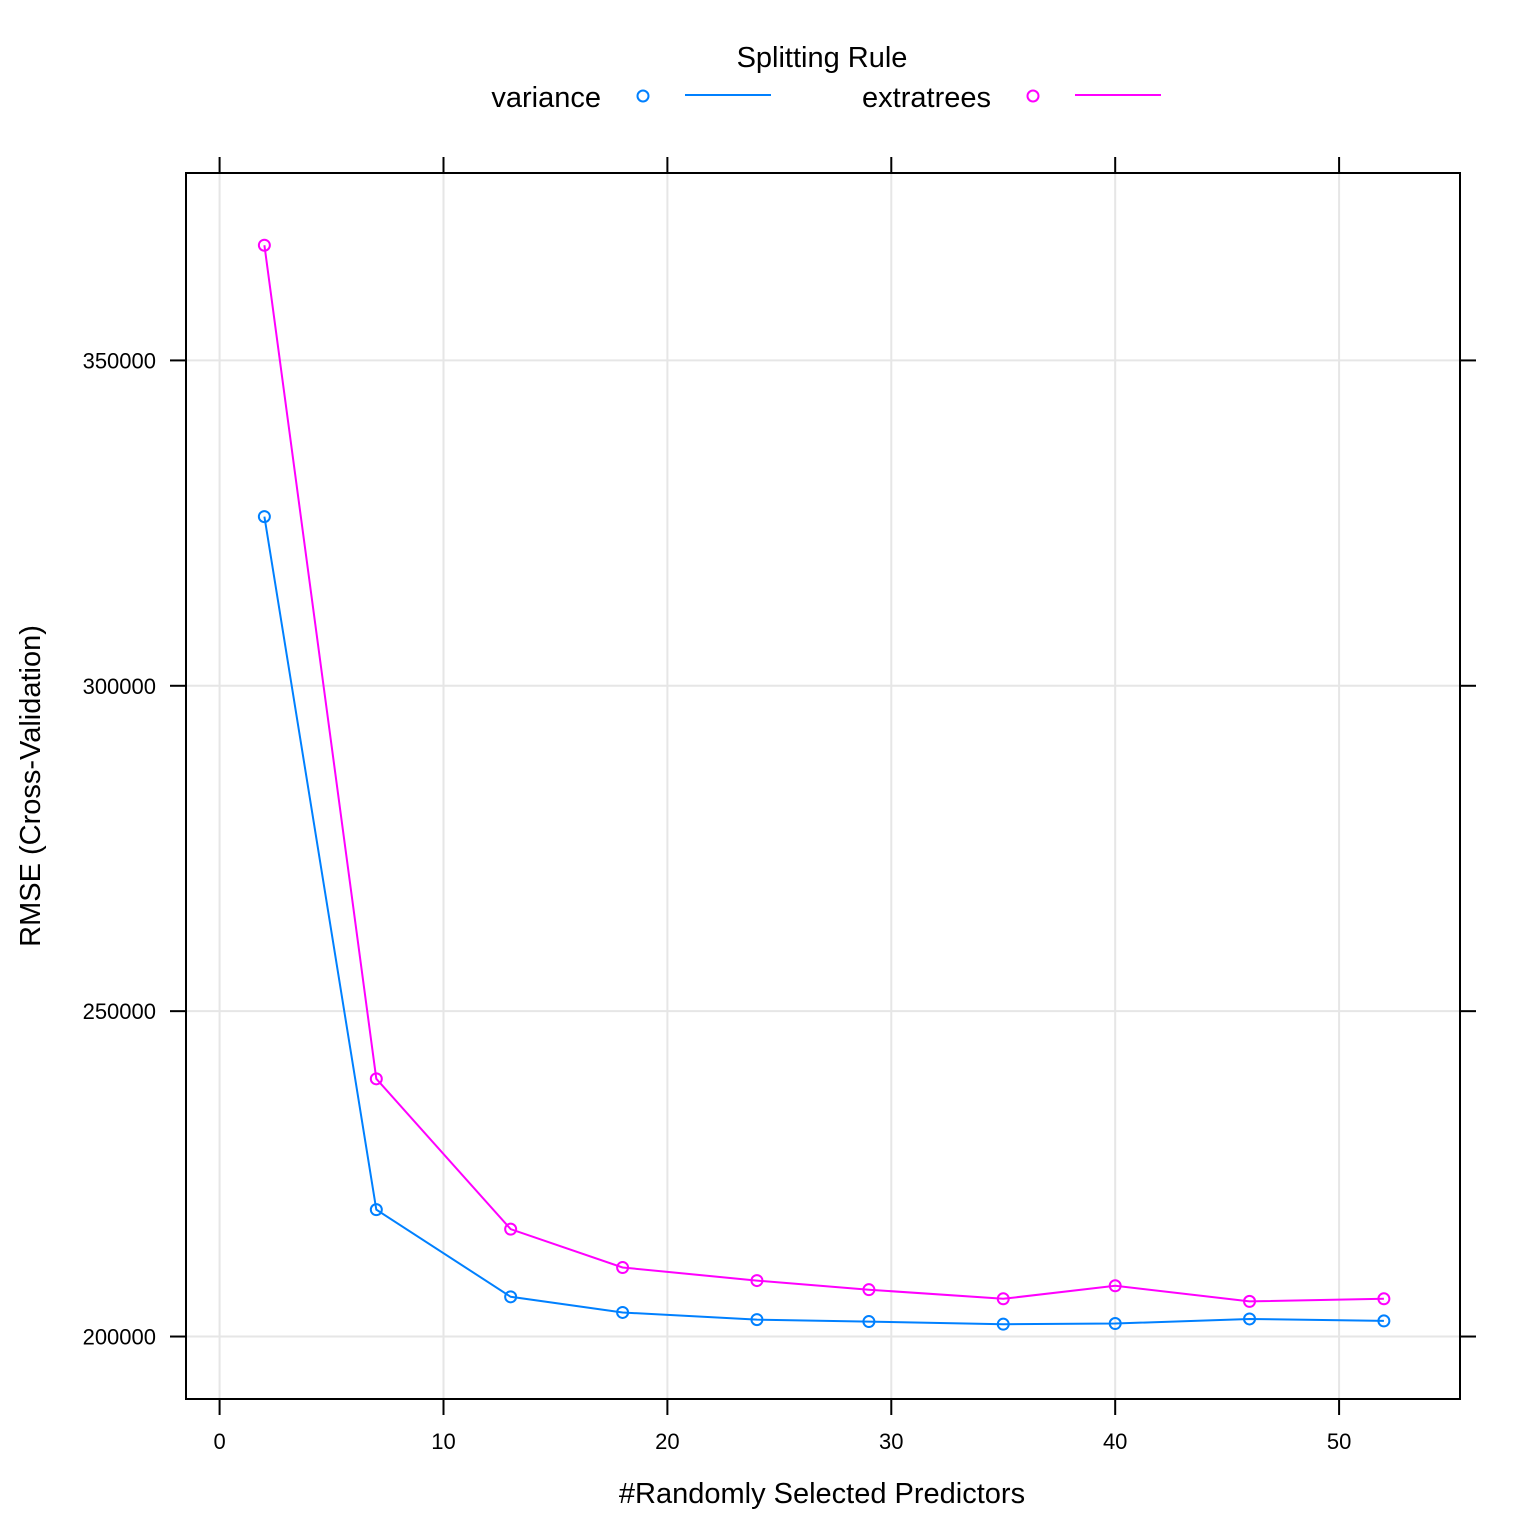 This screenshot has width=1536, height=1536. Describe the element at coordinates (891, 1441) in the screenshot. I see `x-tick-label: 30` at that location.